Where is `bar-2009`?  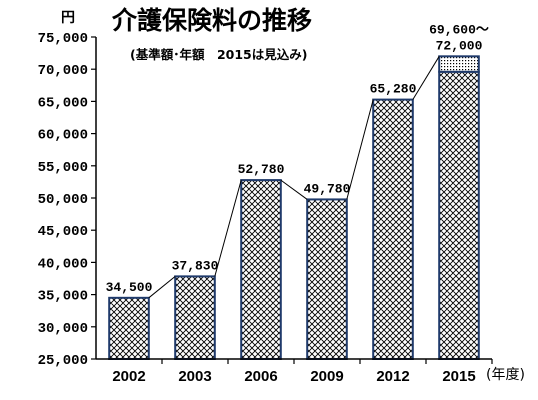 bar-2009 is located at coordinates (327, 279).